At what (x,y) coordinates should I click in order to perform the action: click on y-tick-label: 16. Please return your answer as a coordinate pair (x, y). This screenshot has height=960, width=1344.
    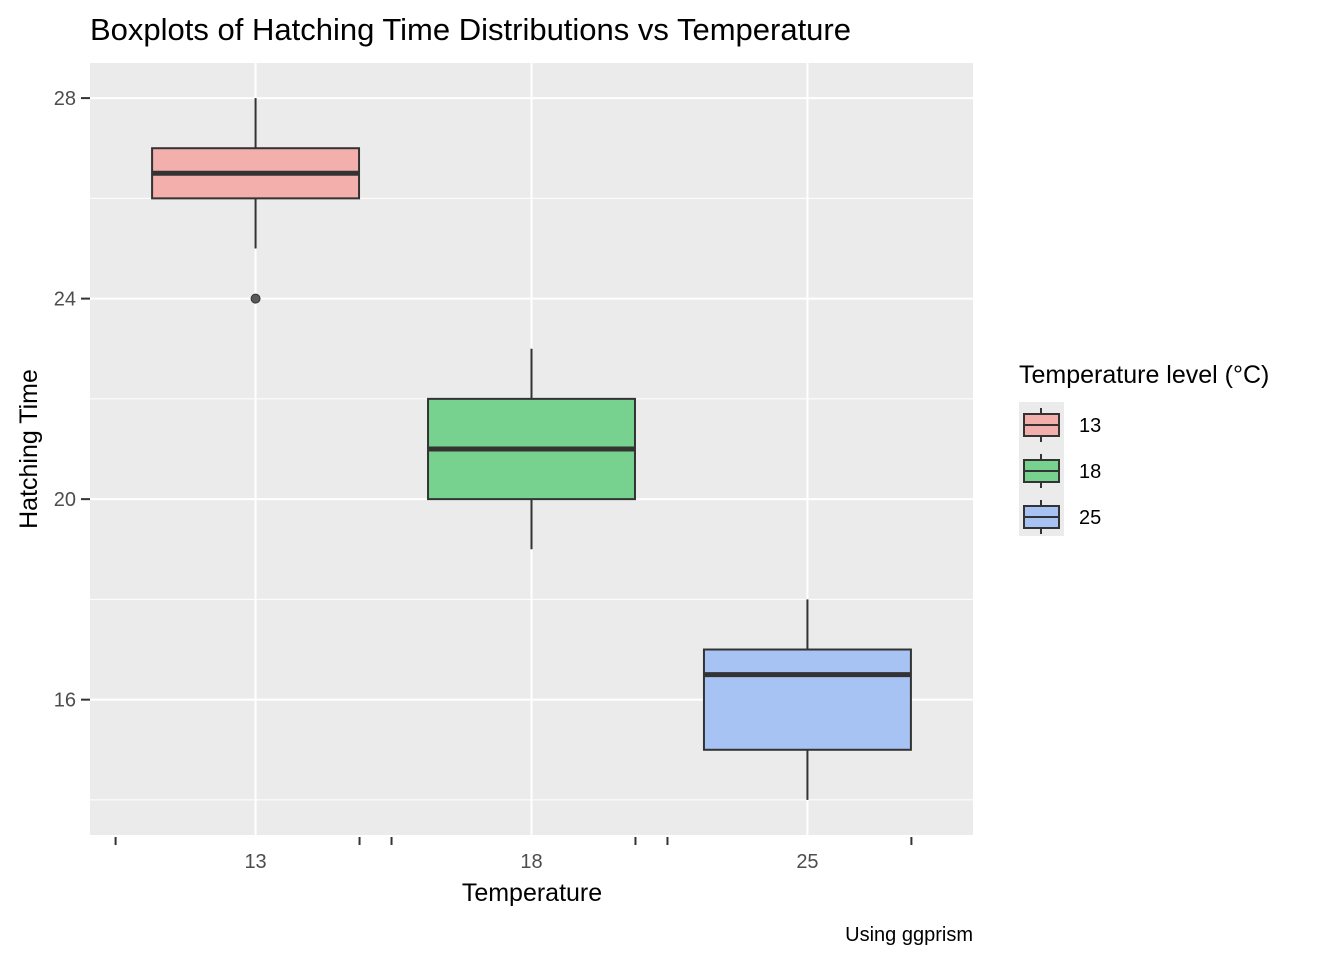
    Looking at the image, I should click on (65, 701).